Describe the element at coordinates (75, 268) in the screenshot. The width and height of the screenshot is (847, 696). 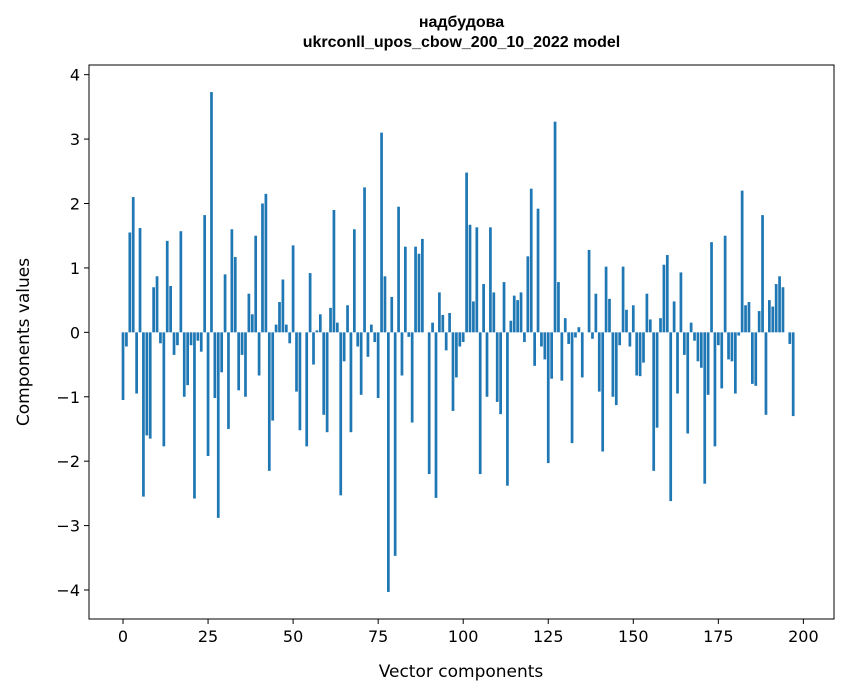
I see `y-tick-label: 1` at that location.